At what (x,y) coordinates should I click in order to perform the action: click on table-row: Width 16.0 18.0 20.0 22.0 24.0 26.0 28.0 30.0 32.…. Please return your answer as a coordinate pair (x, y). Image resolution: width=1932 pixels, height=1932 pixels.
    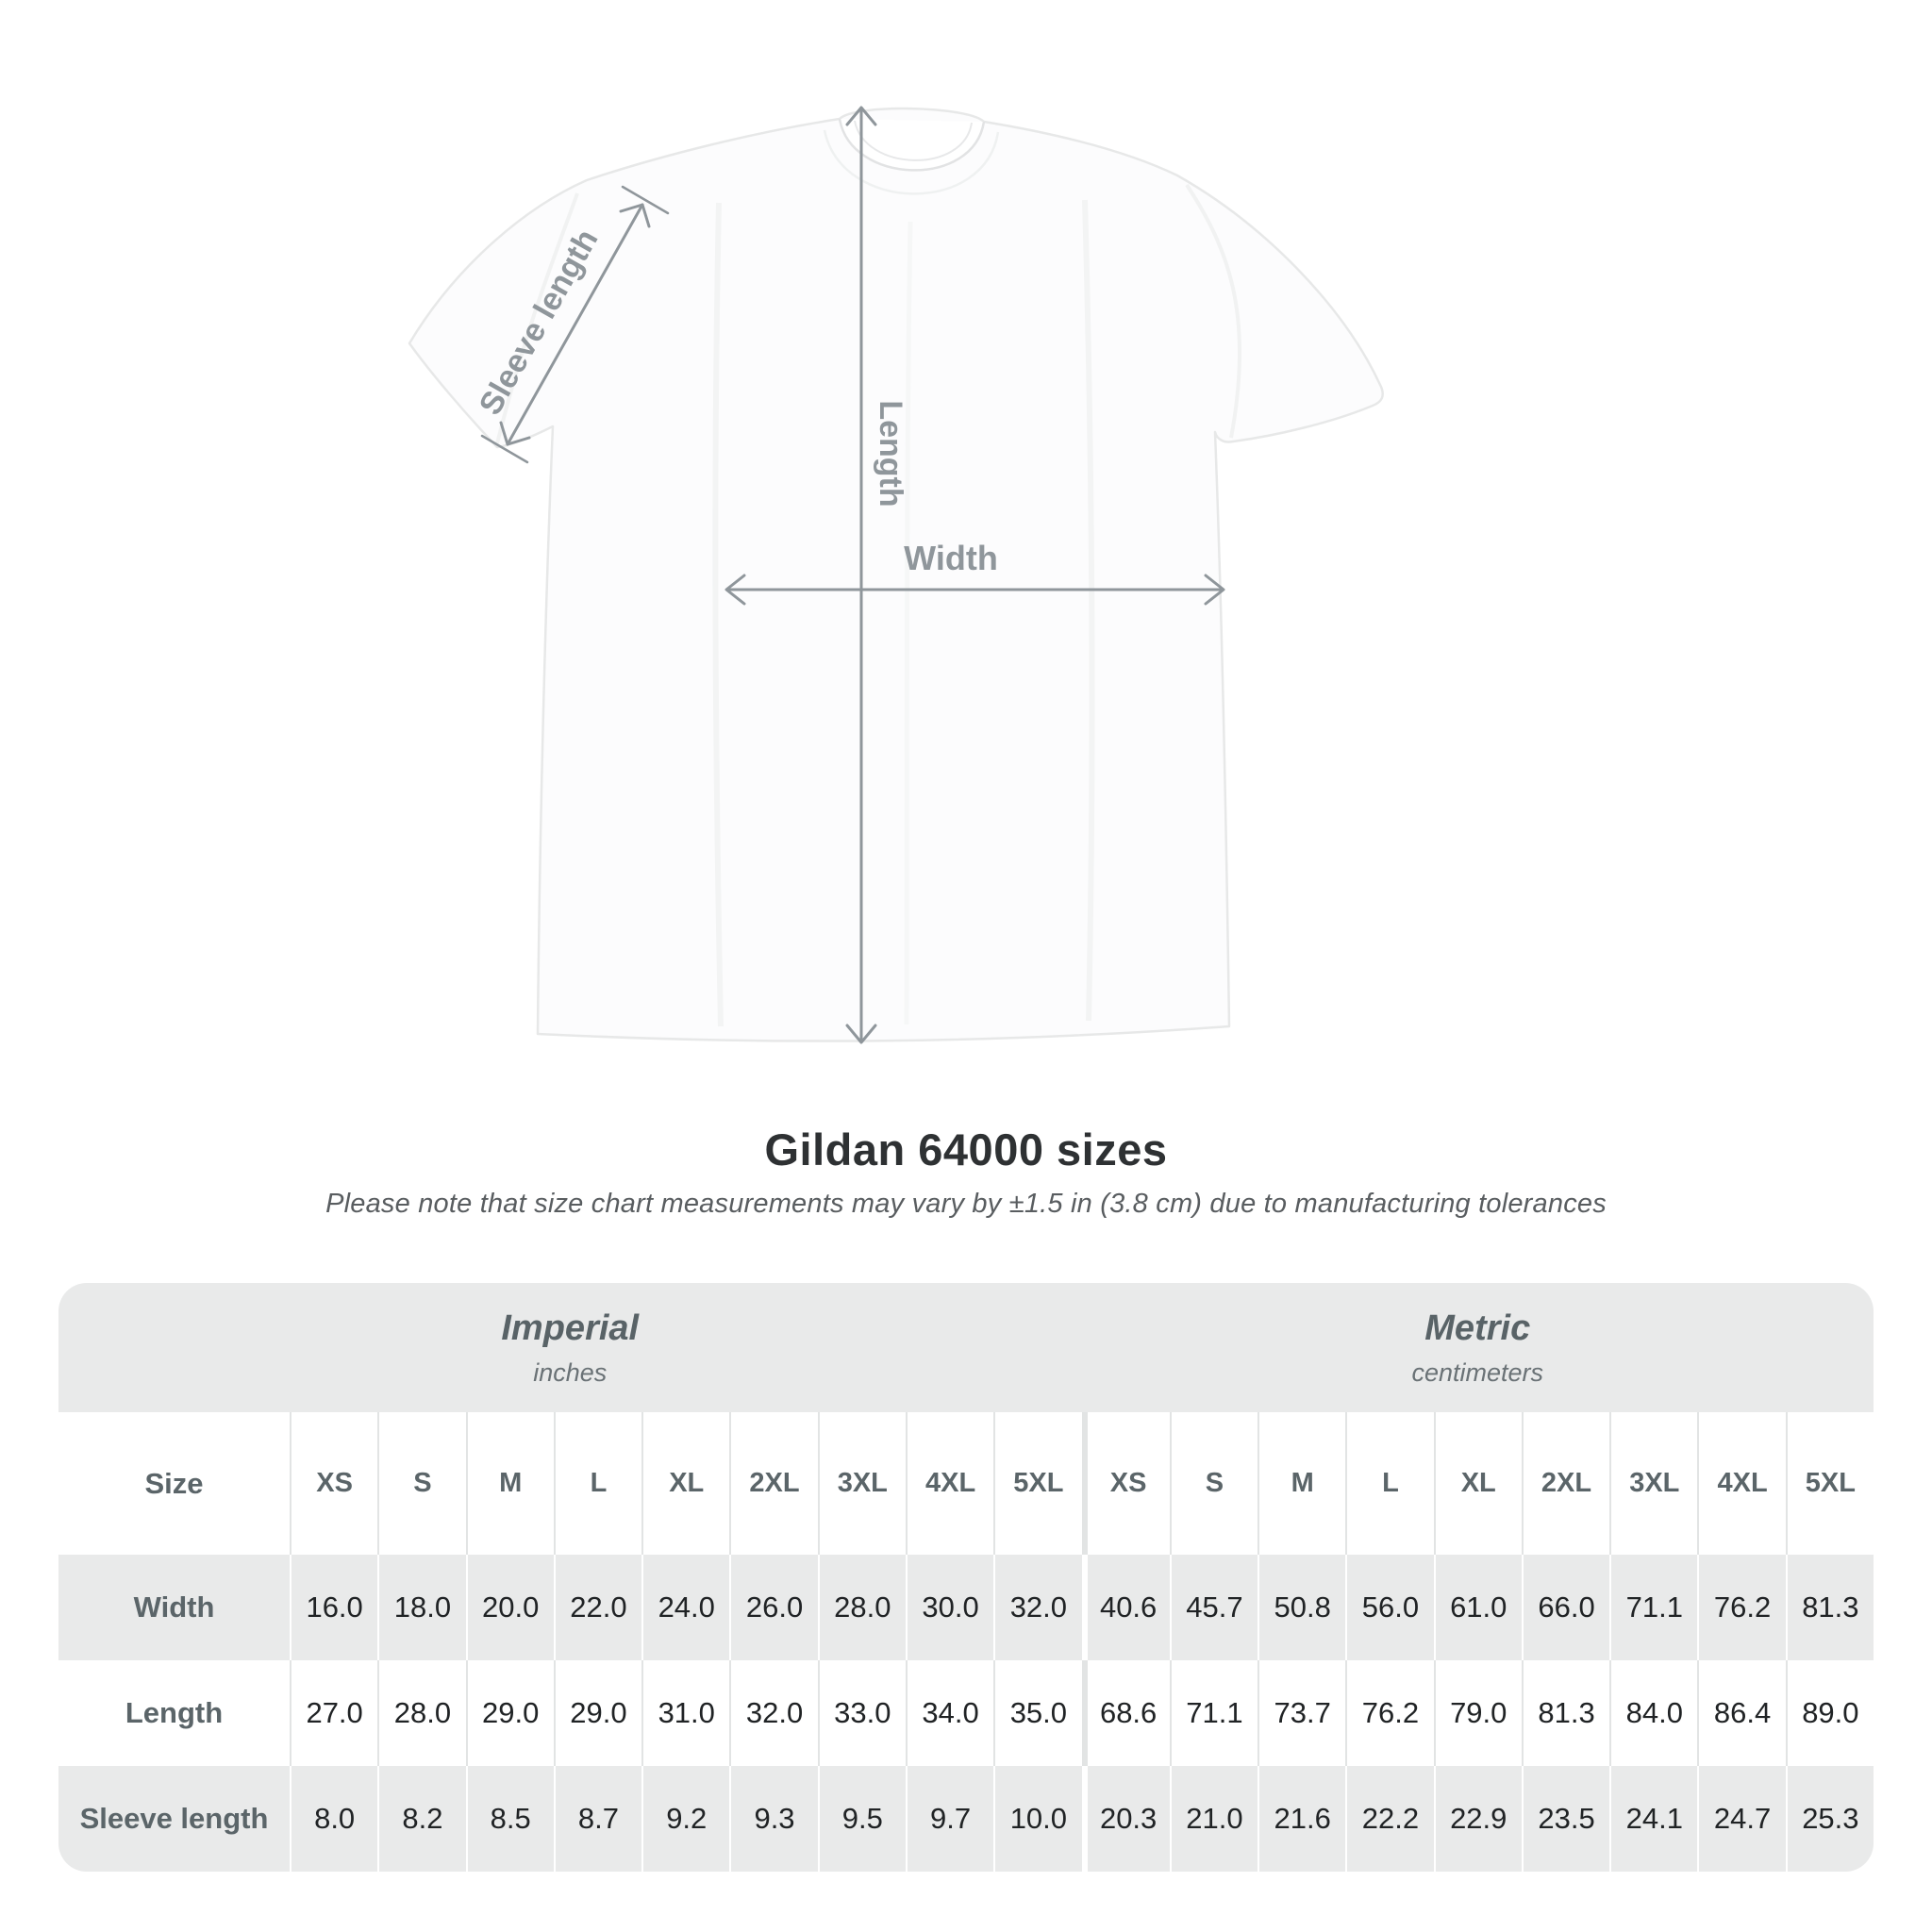
    Looking at the image, I should click on (966, 1608).